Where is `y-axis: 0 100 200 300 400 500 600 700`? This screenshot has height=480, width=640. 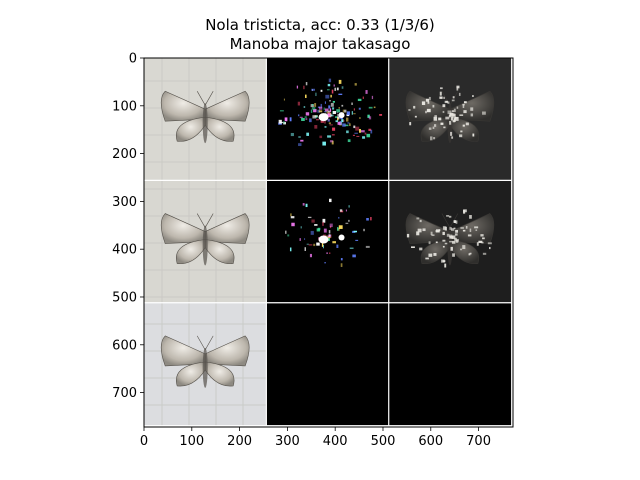
y-axis: 0 100 200 300 400 500 600 700 is located at coordinates (128, 226).